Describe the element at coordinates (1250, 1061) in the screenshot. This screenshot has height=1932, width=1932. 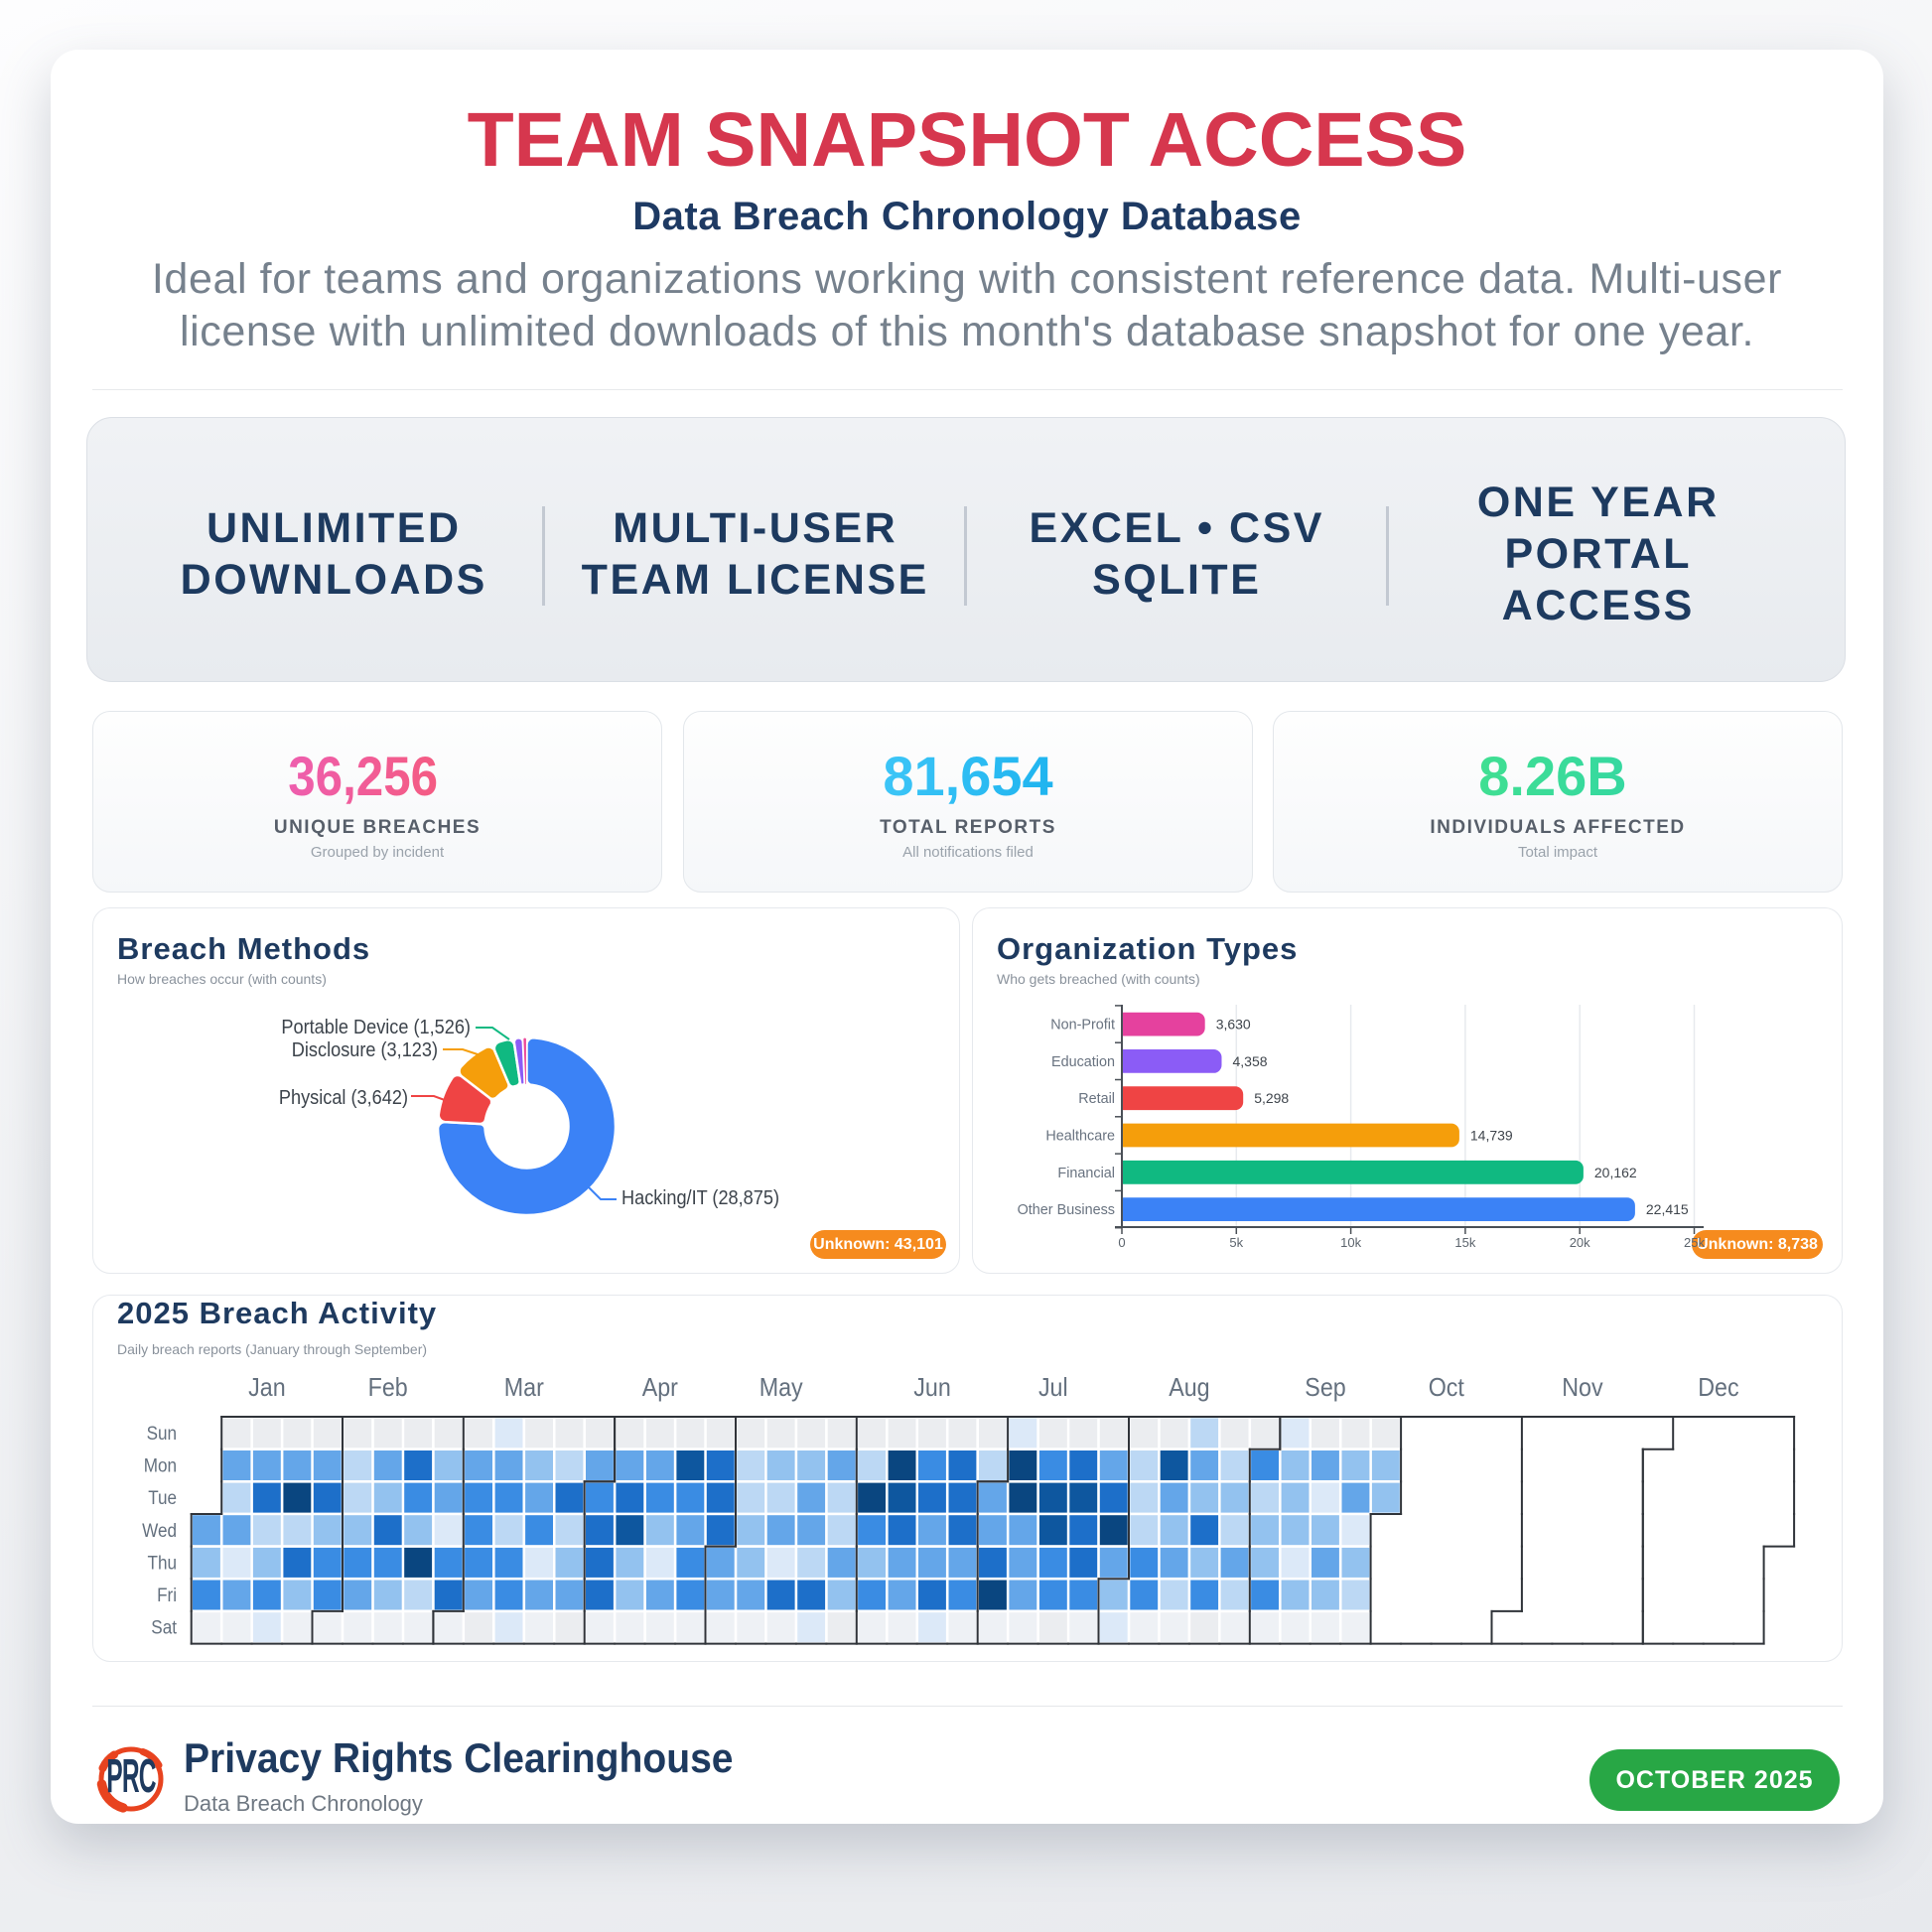
I see `svg-text: 4,358` at that location.